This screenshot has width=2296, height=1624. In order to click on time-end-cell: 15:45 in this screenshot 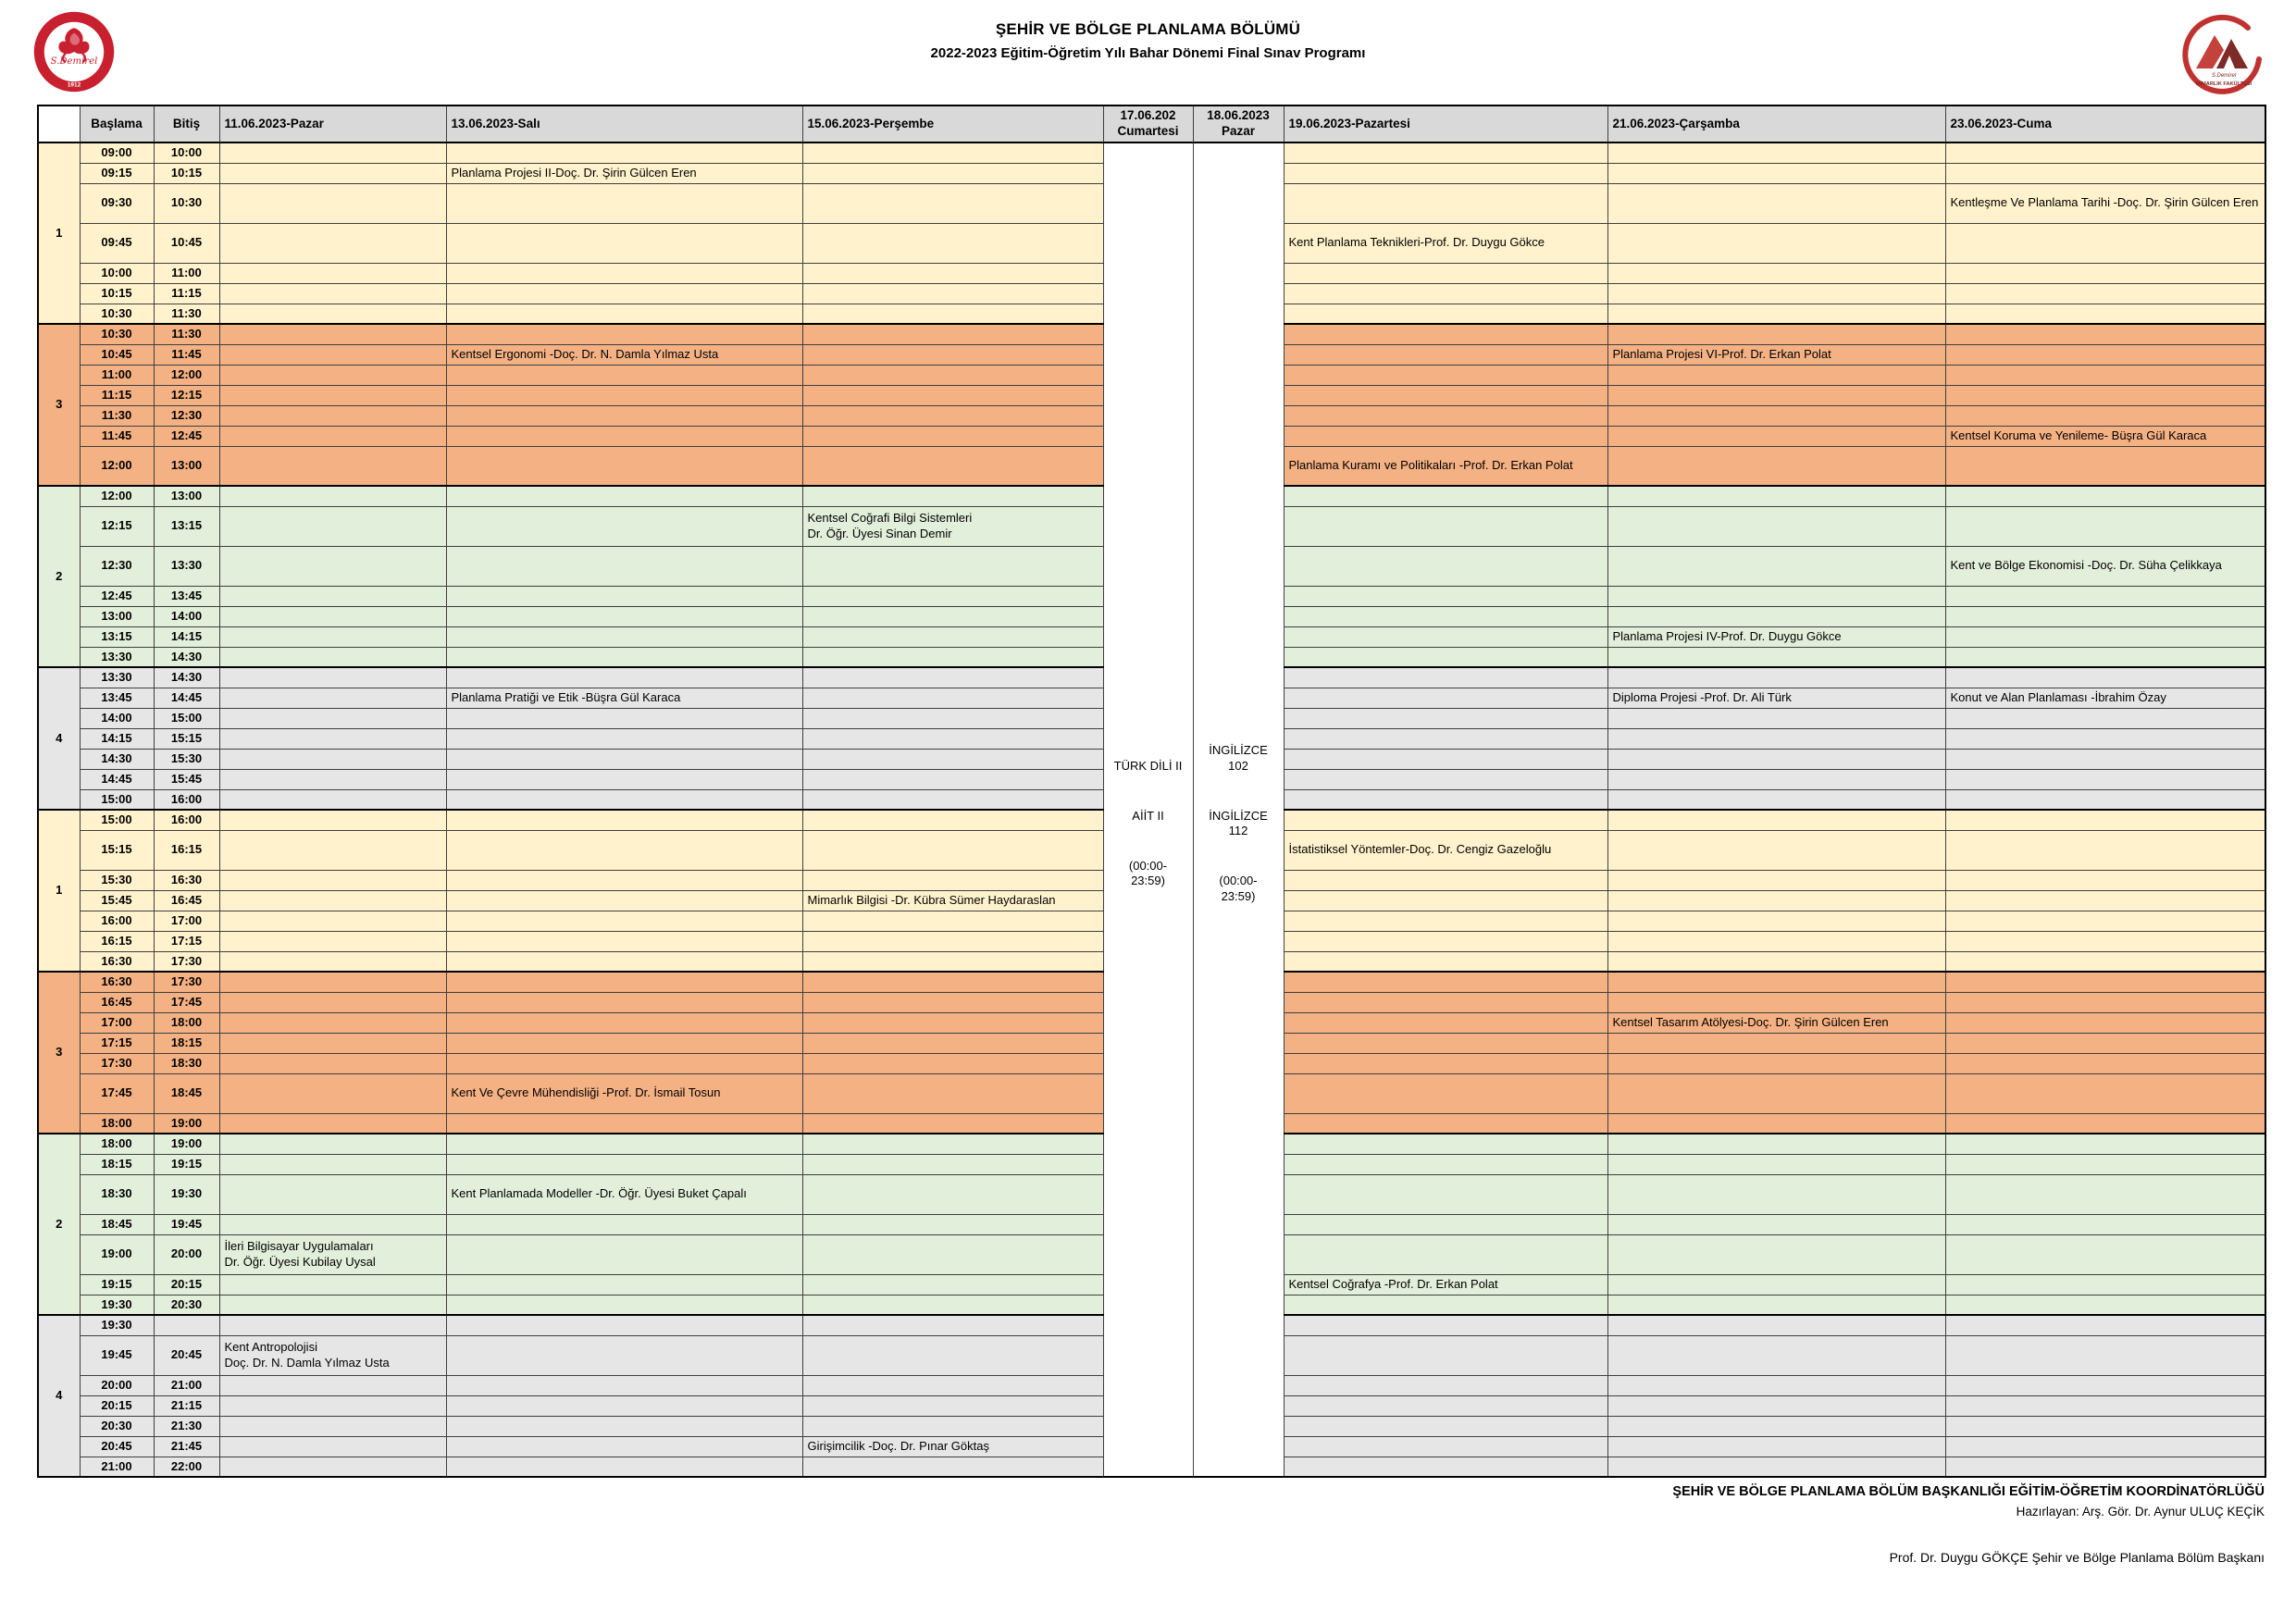, I will do `click(187, 779)`.